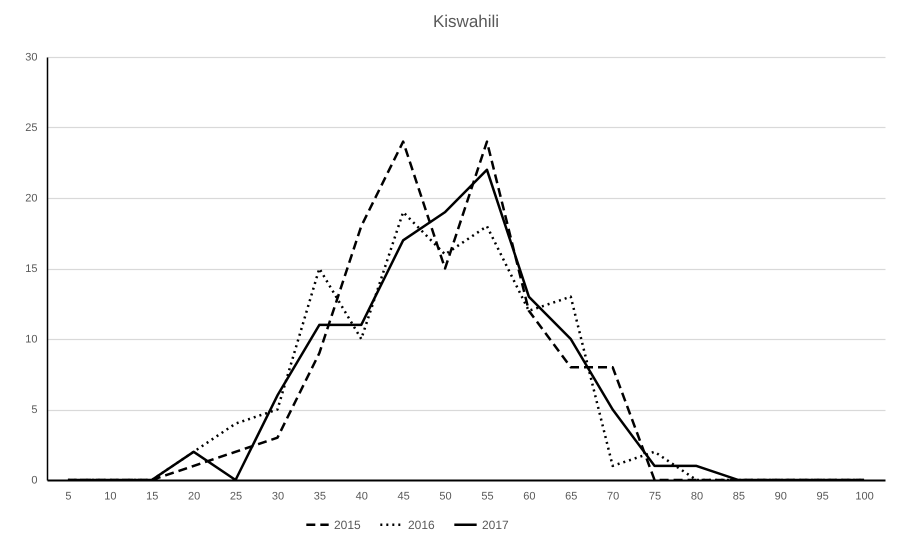 This screenshot has height=555, width=902. I want to click on x-tick-label: 15, so click(152, 496).